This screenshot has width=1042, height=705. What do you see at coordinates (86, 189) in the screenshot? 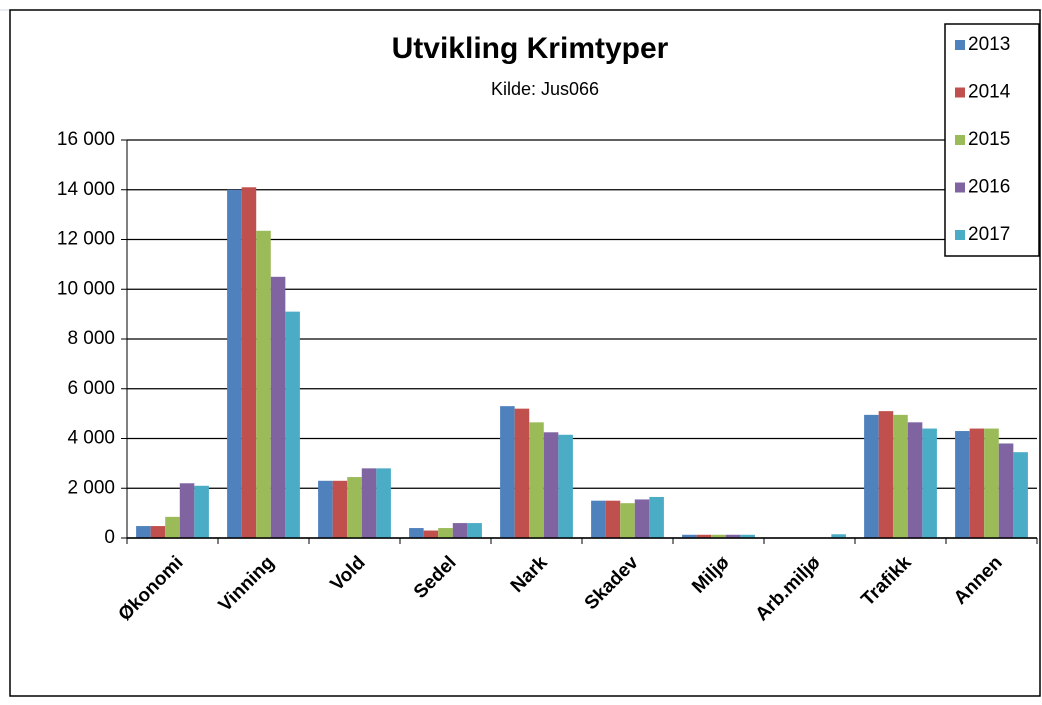
I see `y-tick-label: 14 000` at bounding box center [86, 189].